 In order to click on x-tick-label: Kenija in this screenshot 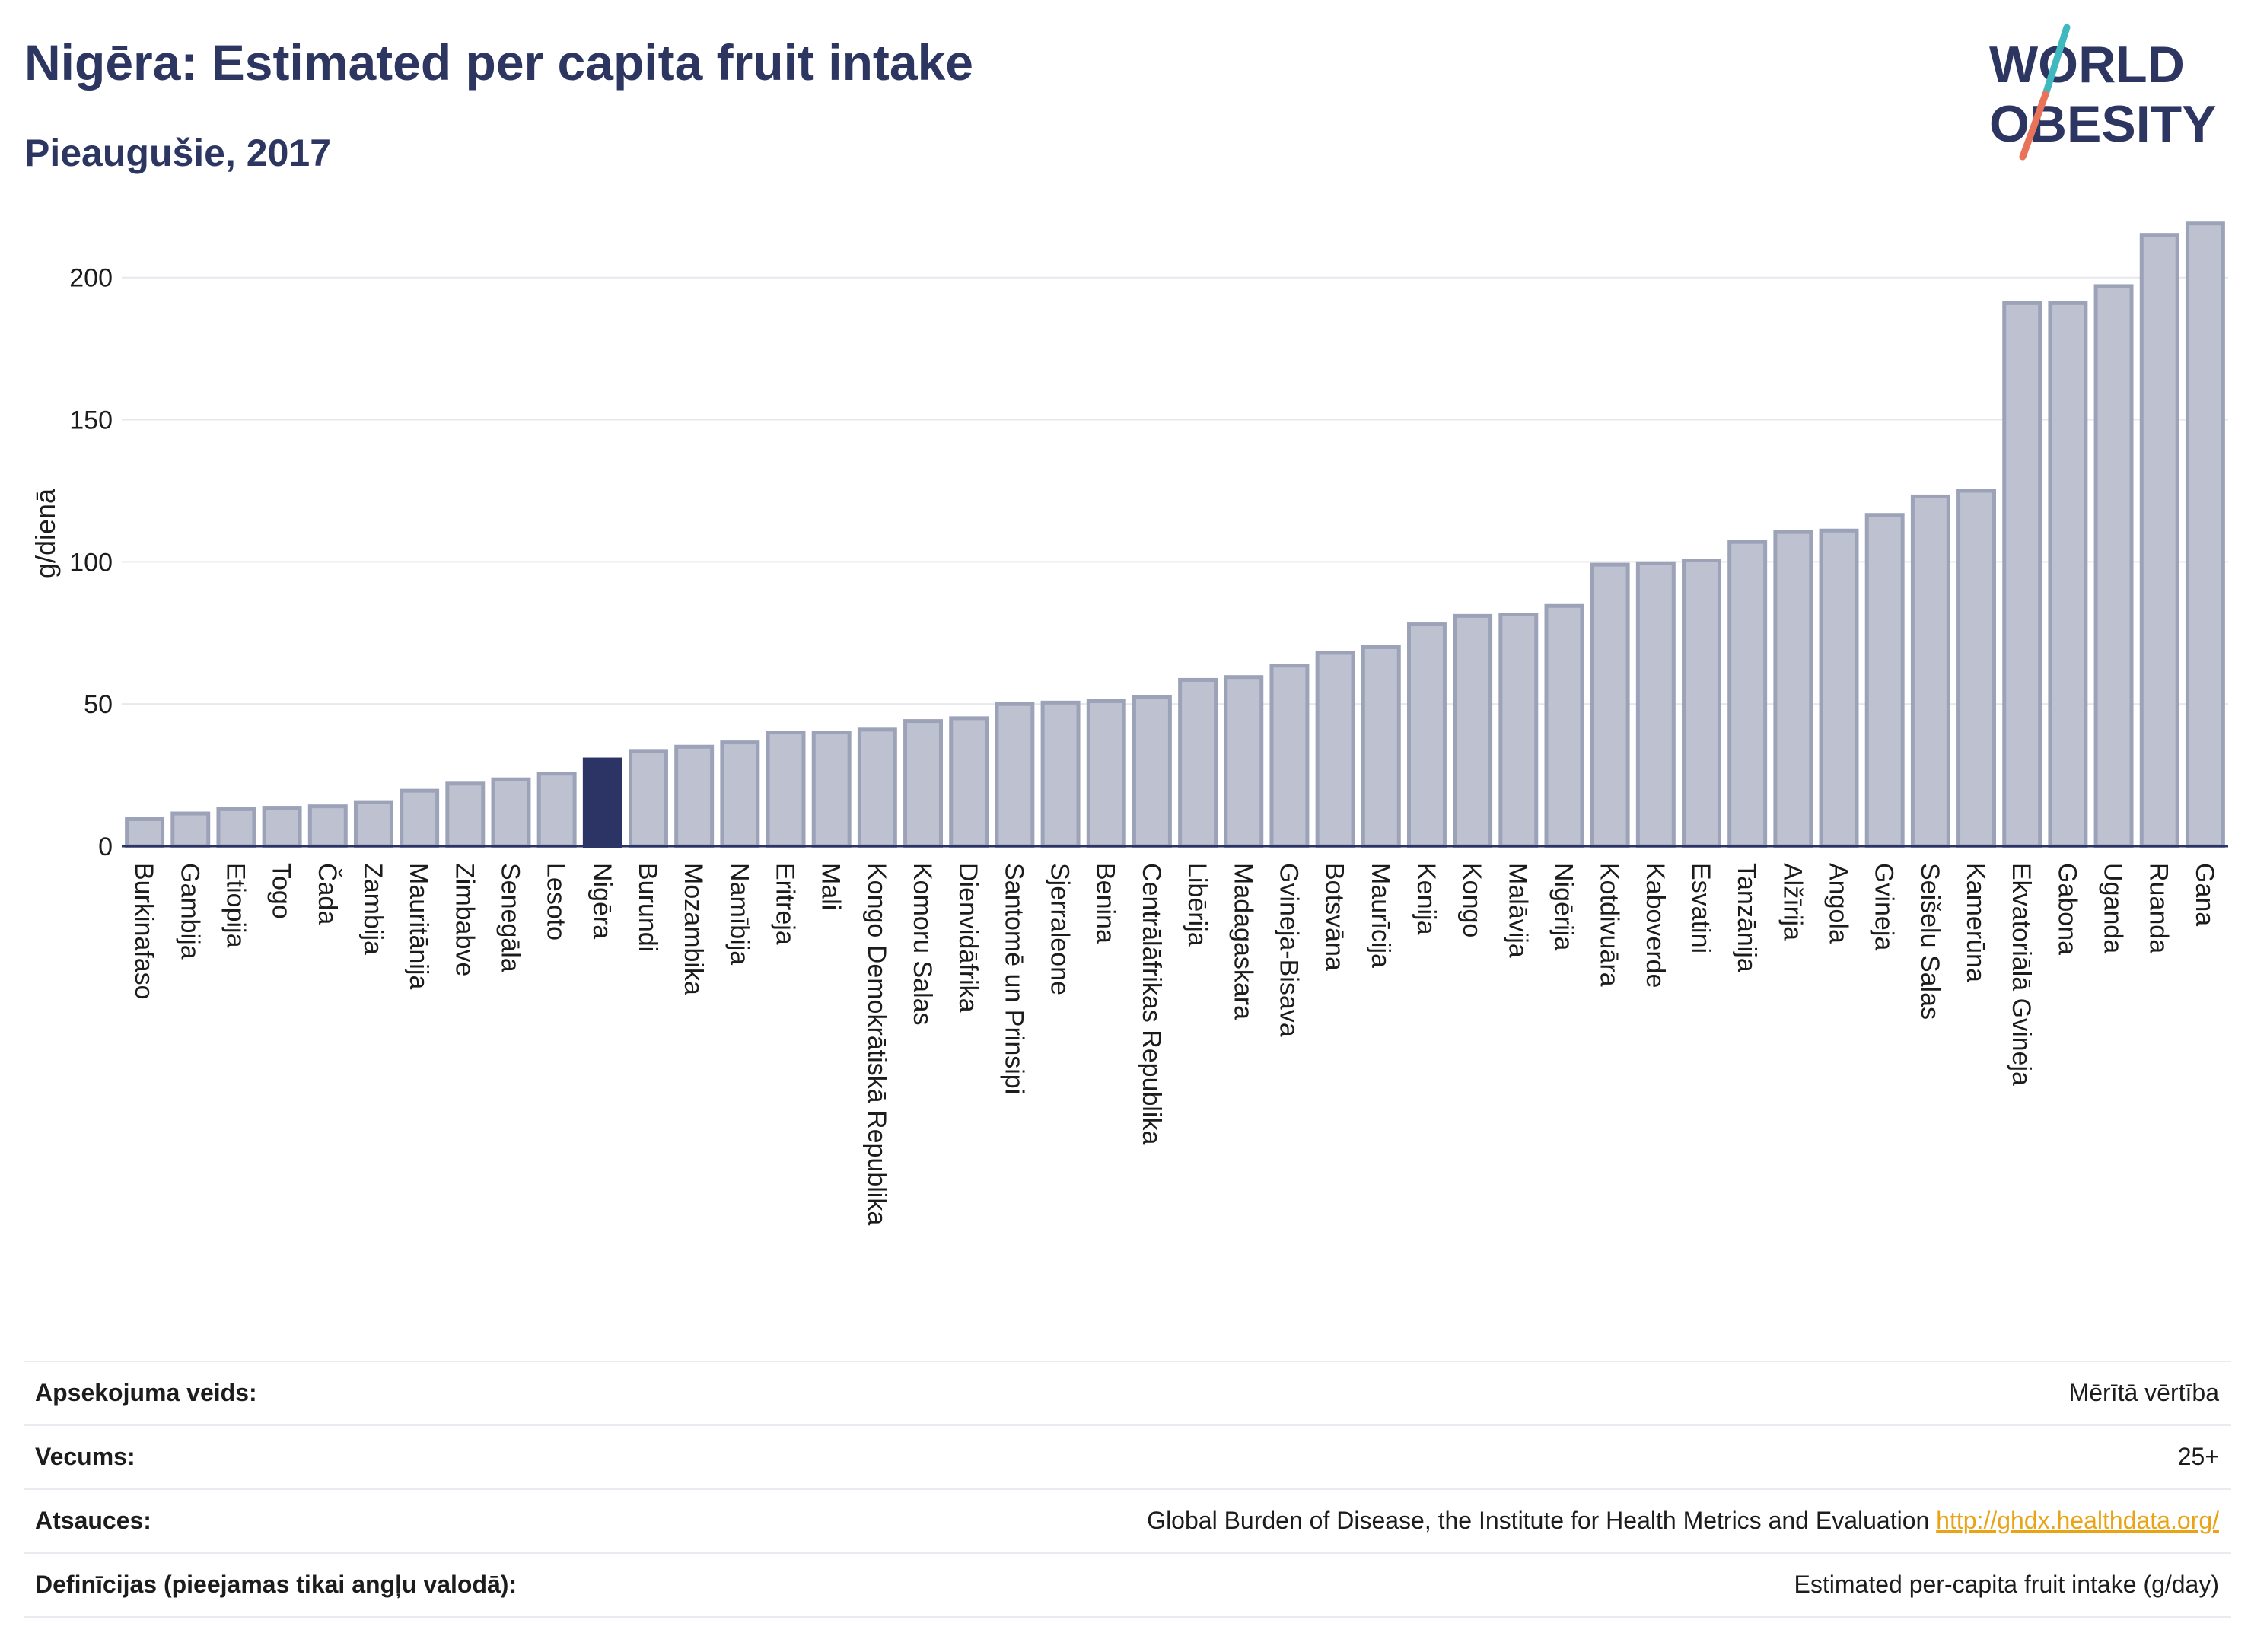, I will do `click(1426, 899)`.